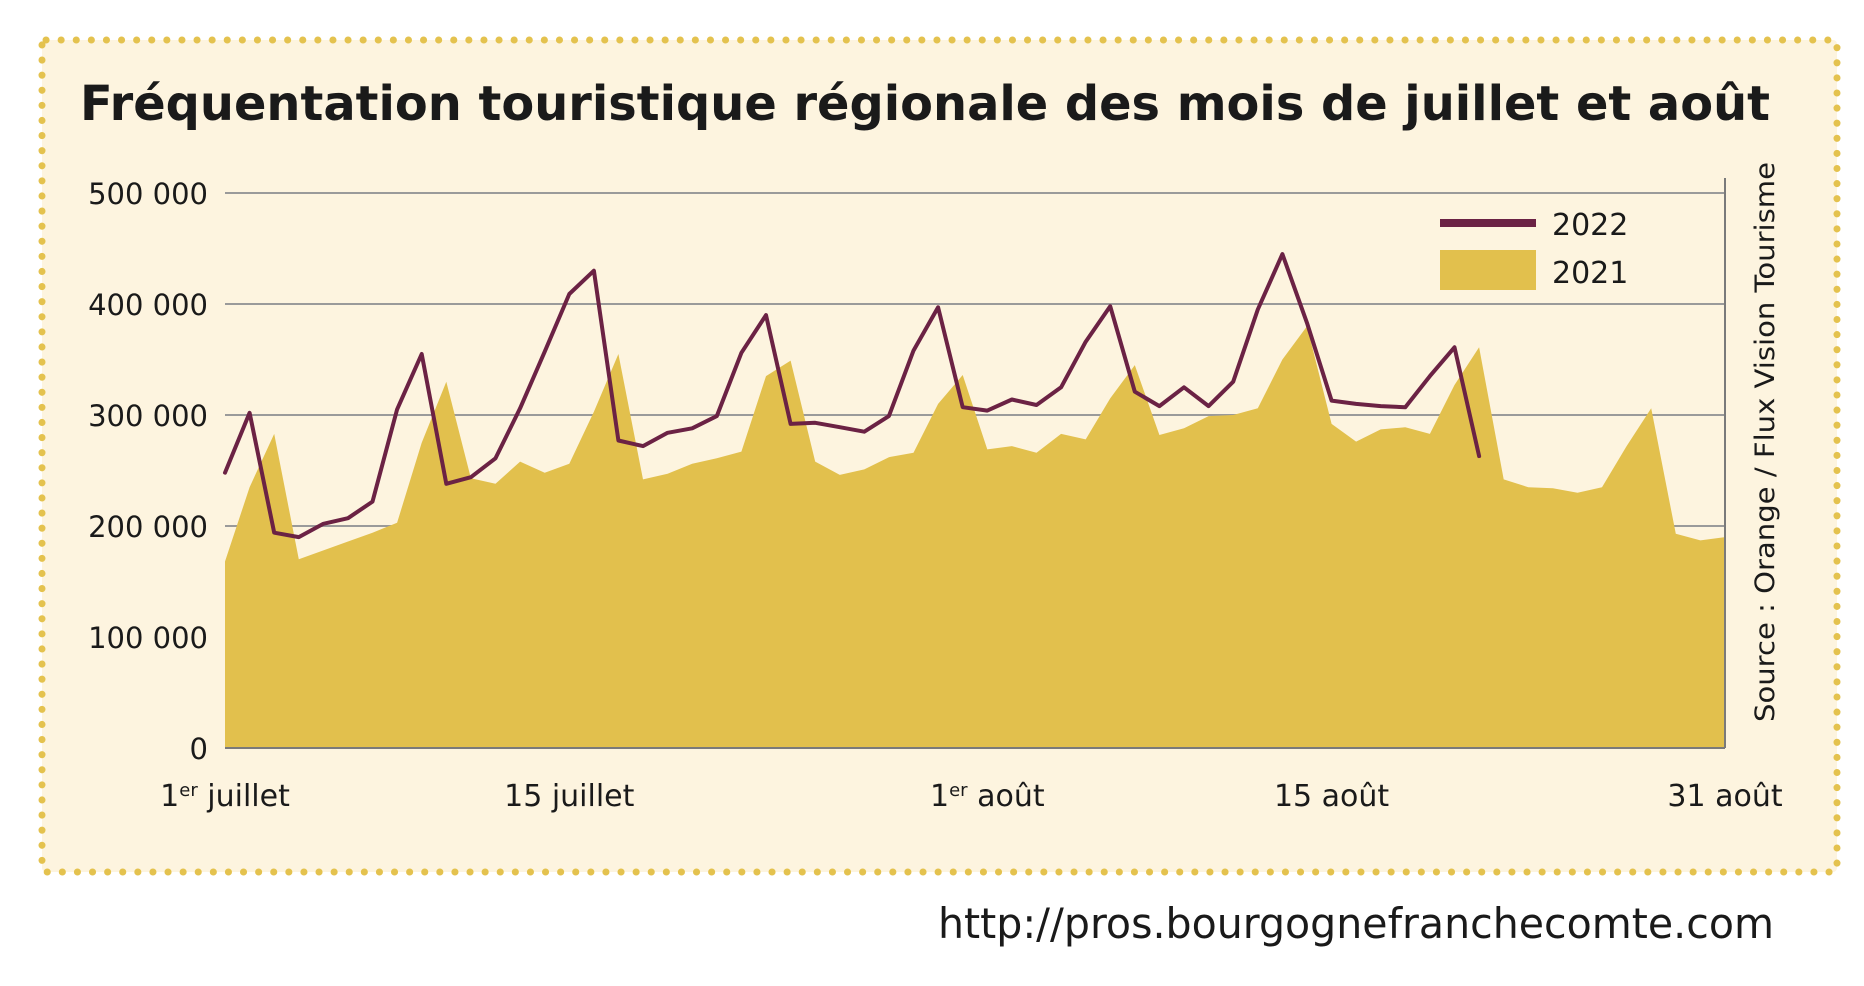 This screenshot has height=986, width=1864. What do you see at coordinates (987, 796) in the screenshot?
I see `x-tick-label-3: 1er août` at bounding box center [987, 796].